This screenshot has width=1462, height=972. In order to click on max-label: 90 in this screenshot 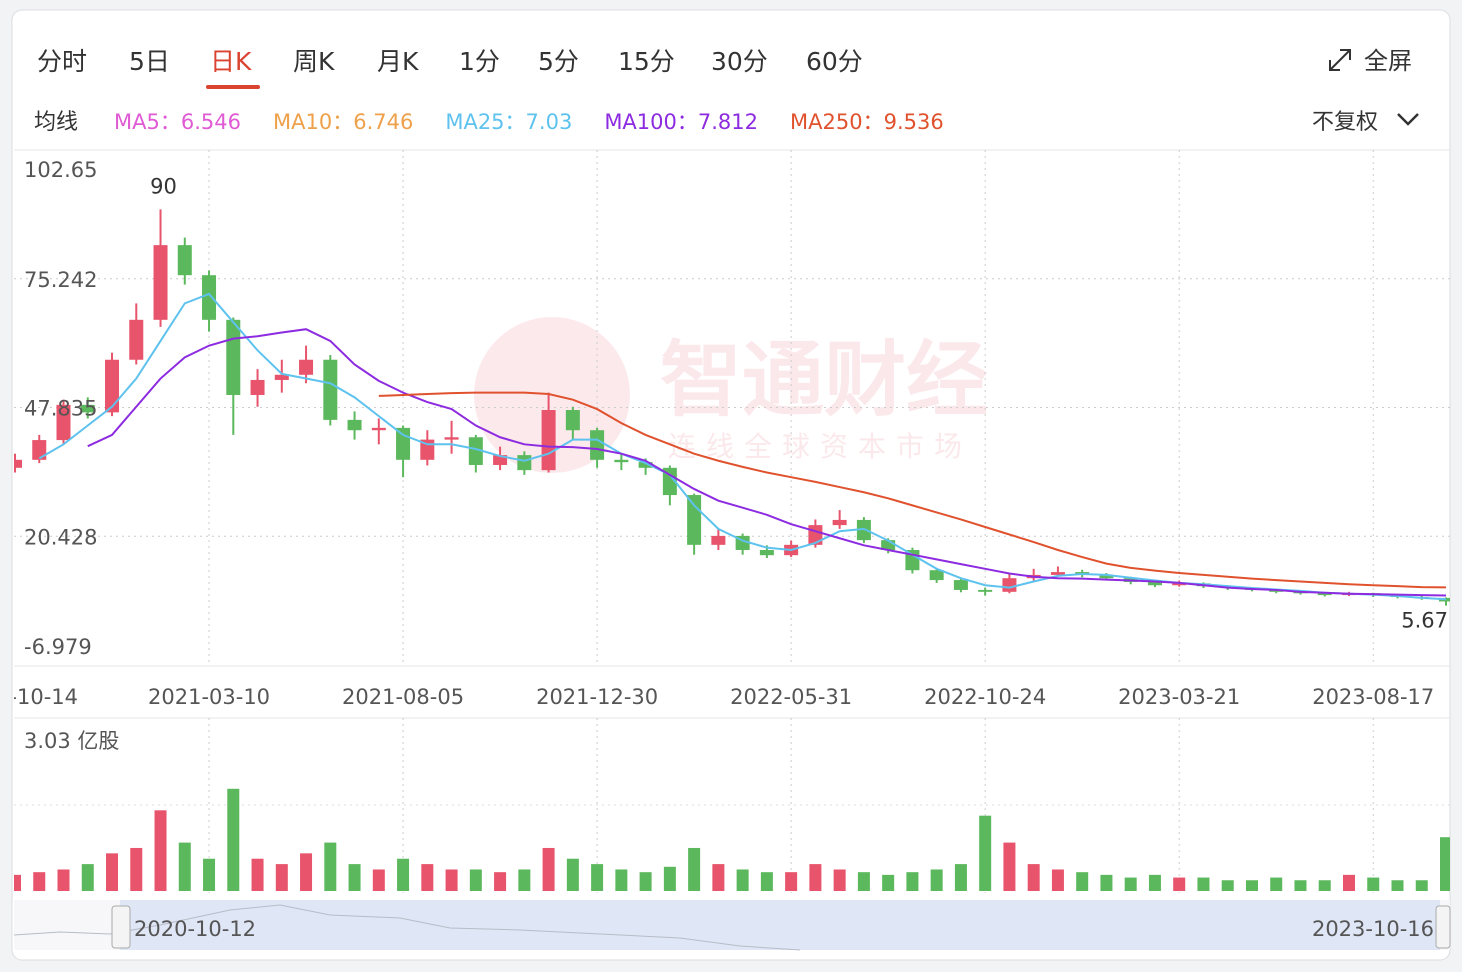, I will do `click(163, 186)`.